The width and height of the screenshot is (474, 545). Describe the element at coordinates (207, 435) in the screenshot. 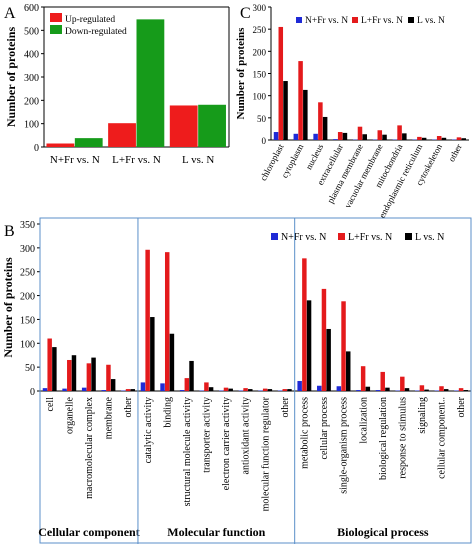

I see `x-tick-label: transporter activity` at that location.